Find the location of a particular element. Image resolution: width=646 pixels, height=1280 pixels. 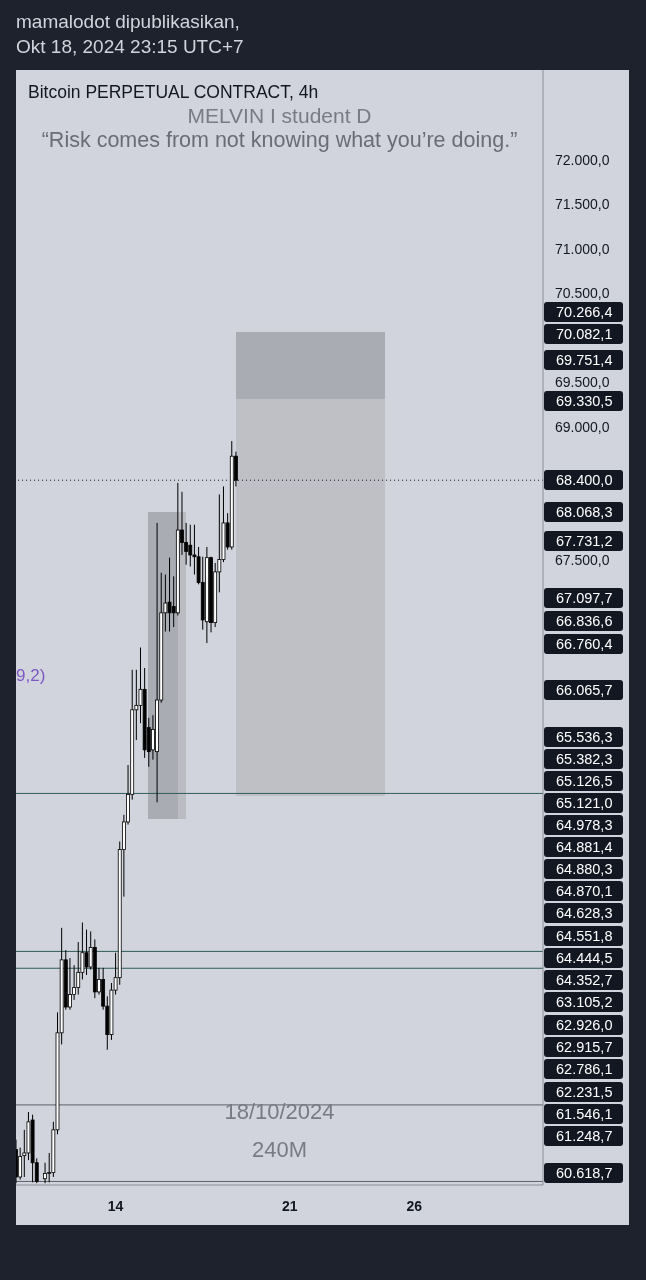

text: 61.546,1 is located at coordinates (584, 1114).